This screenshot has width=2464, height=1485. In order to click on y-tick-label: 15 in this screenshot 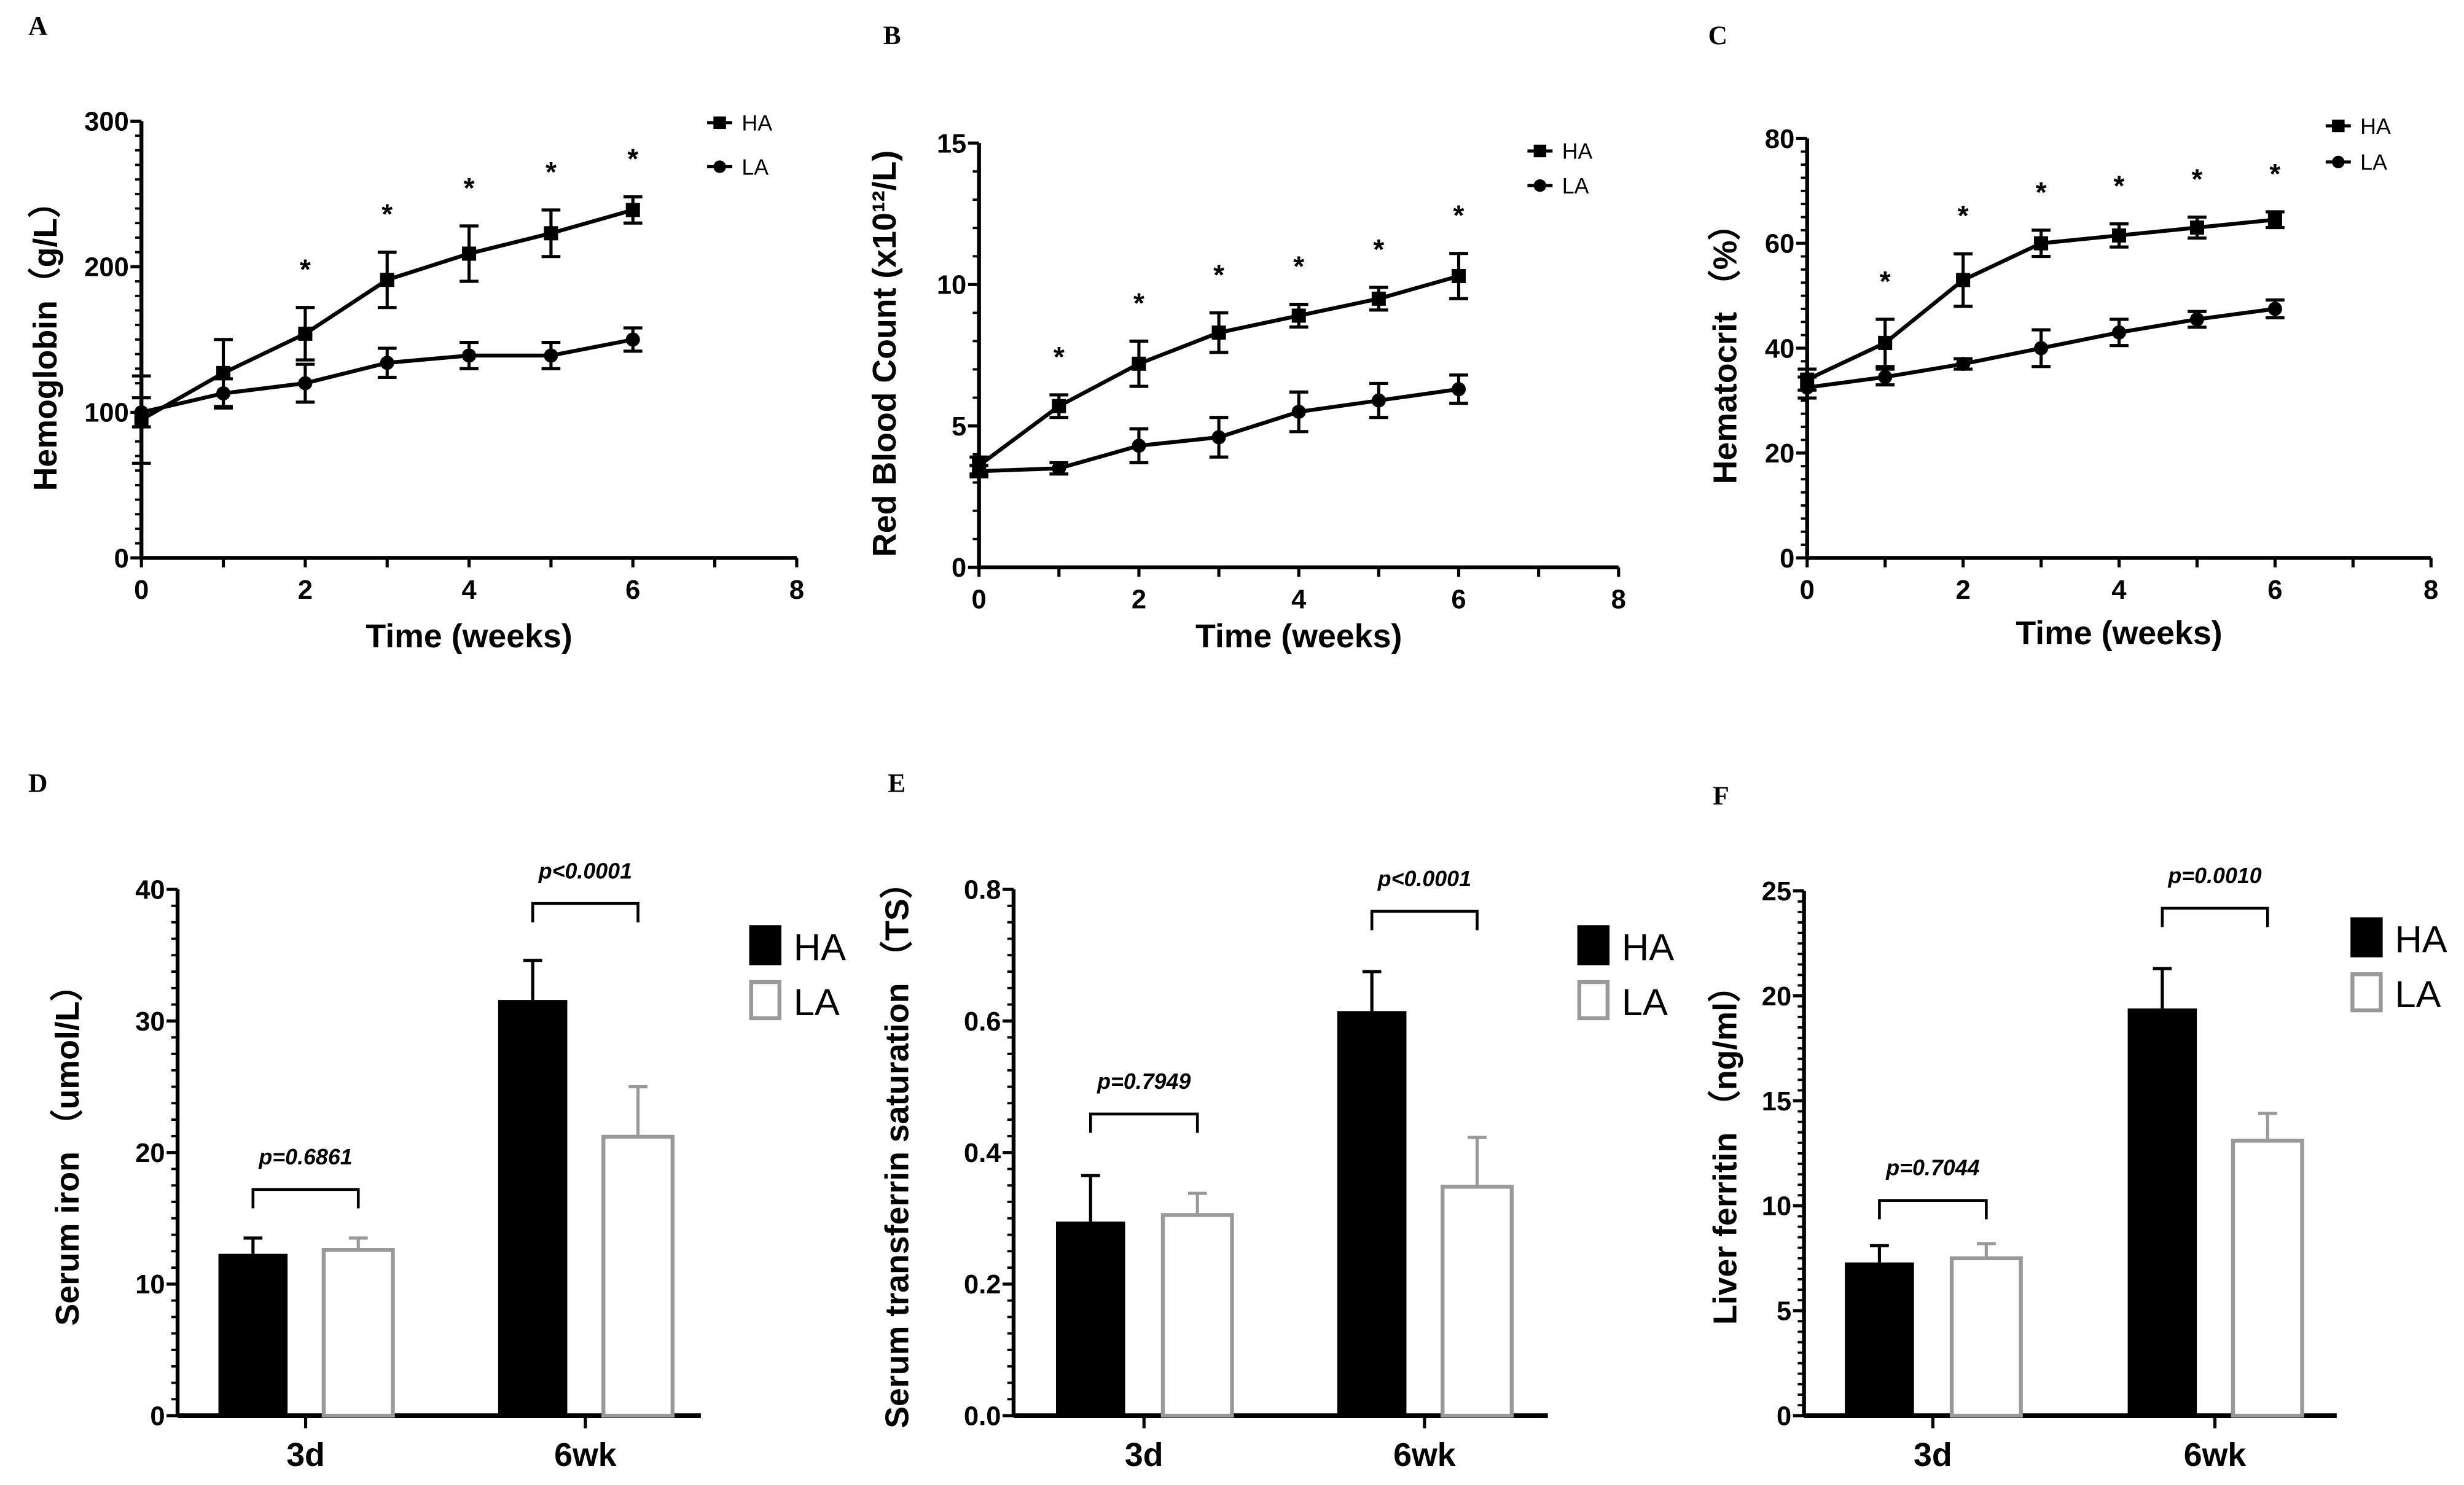, I will do `click(951, 143)`.